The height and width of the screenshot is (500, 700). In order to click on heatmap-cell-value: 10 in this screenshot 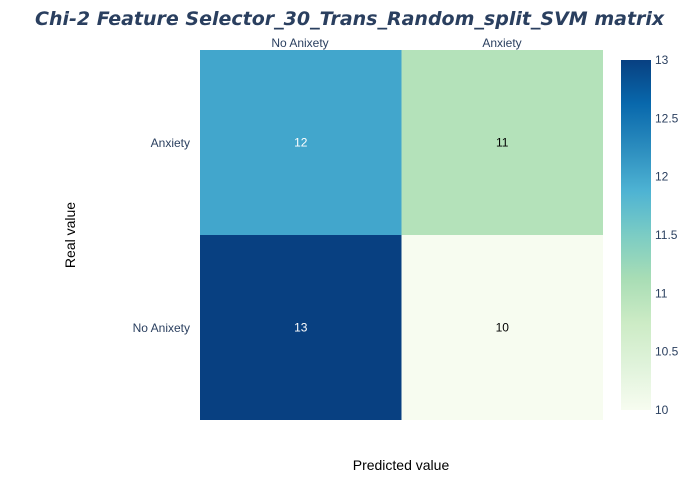, I will do `click(503, 328)`.